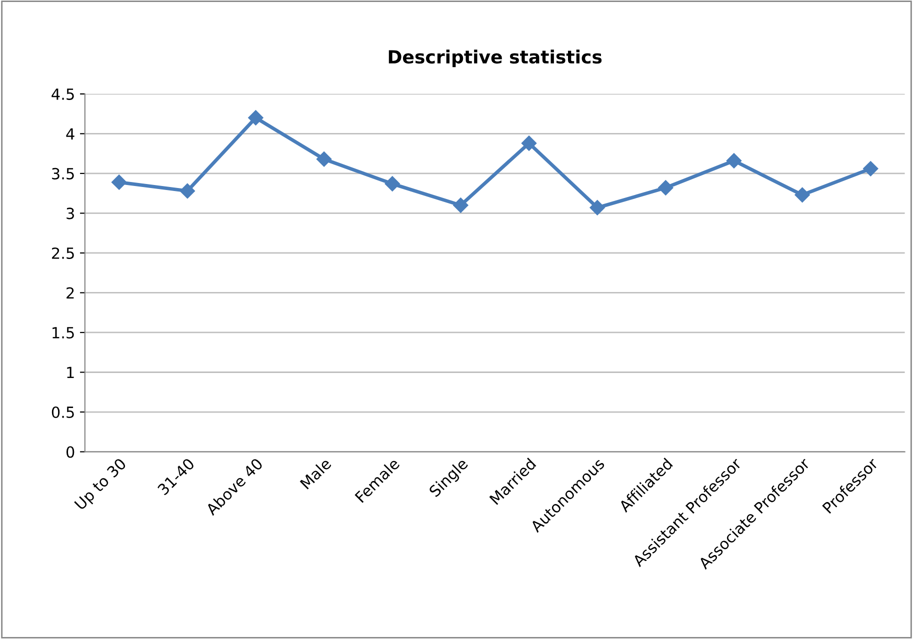 The width and height of the screenshot is (913, 639). Describe the element at coordinates (63, 412) in the screenshot. I see `y-tick-label: 0.5` at that location.